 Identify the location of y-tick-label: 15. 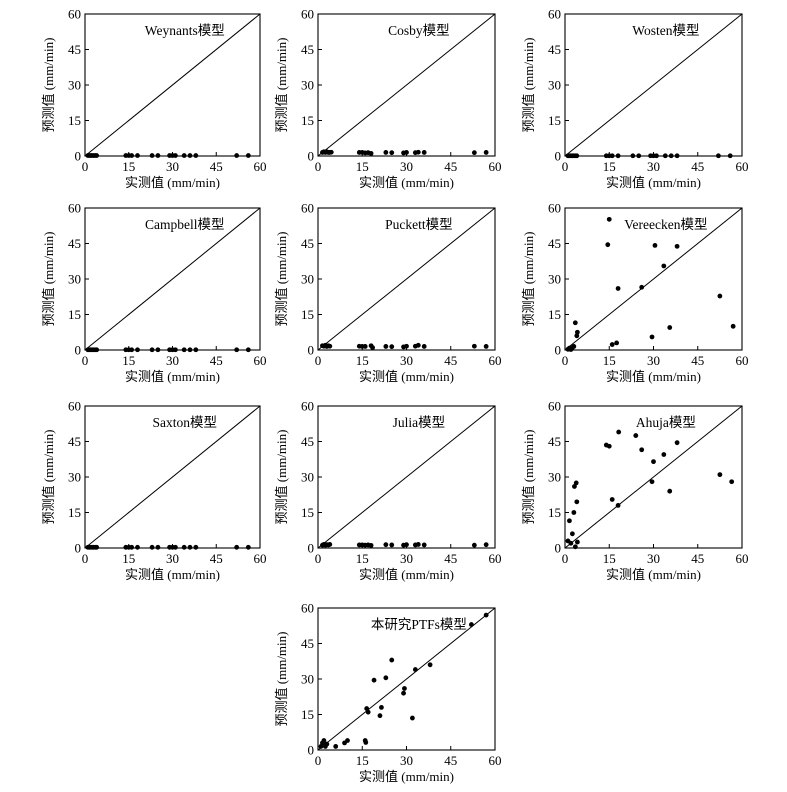
(307, 512).